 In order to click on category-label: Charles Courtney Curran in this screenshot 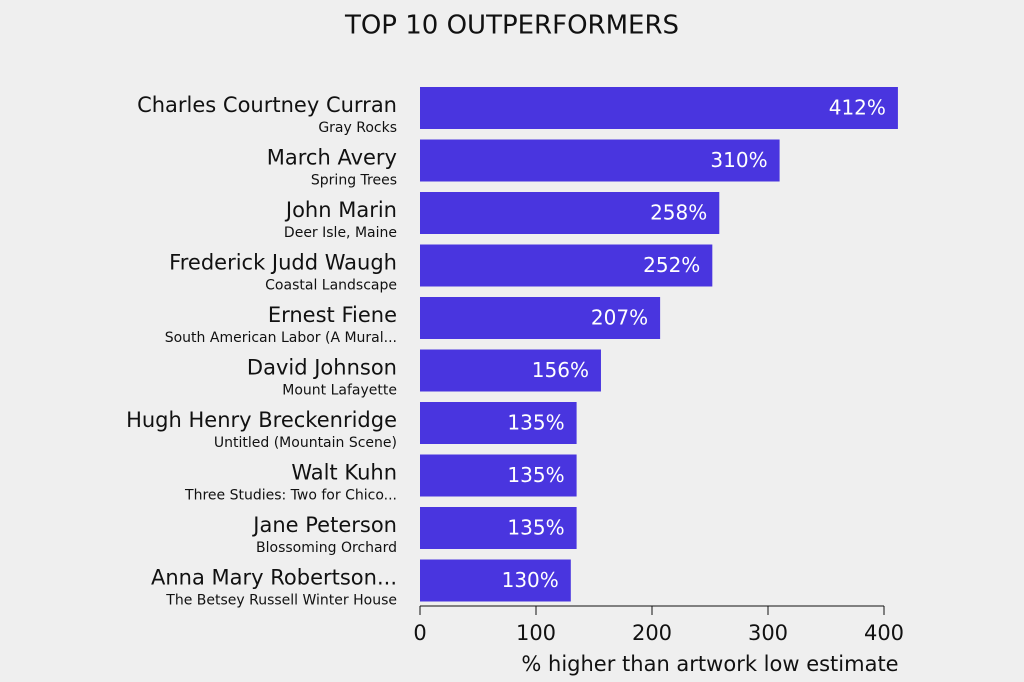, I will do `click(267, 105)`.